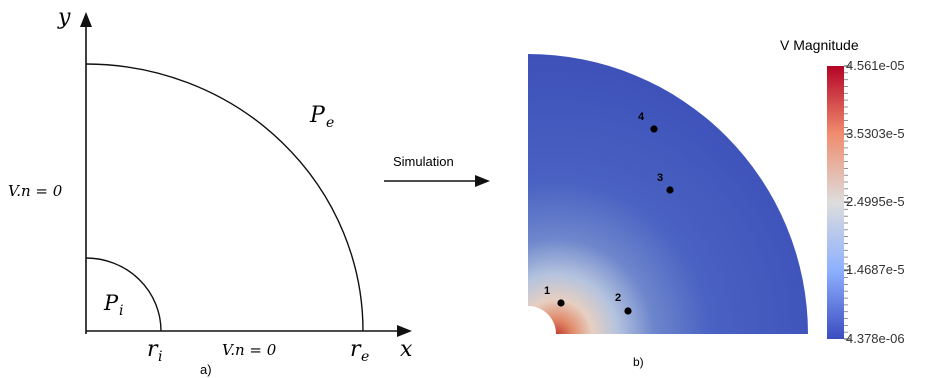  Describe the element at coordinates (437, 170) in the screenshot. I see `simulation-arrow: Simulation` at that location.